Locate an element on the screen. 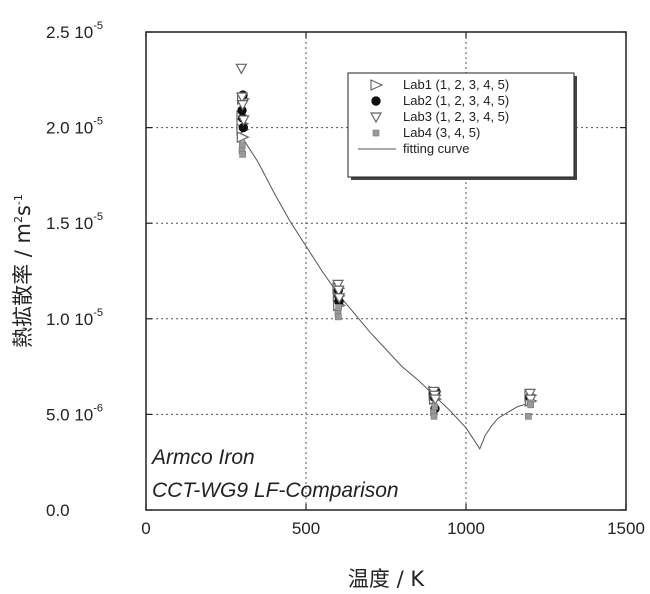  x-tick-label: 1000 is located at coordinates (466, 528).